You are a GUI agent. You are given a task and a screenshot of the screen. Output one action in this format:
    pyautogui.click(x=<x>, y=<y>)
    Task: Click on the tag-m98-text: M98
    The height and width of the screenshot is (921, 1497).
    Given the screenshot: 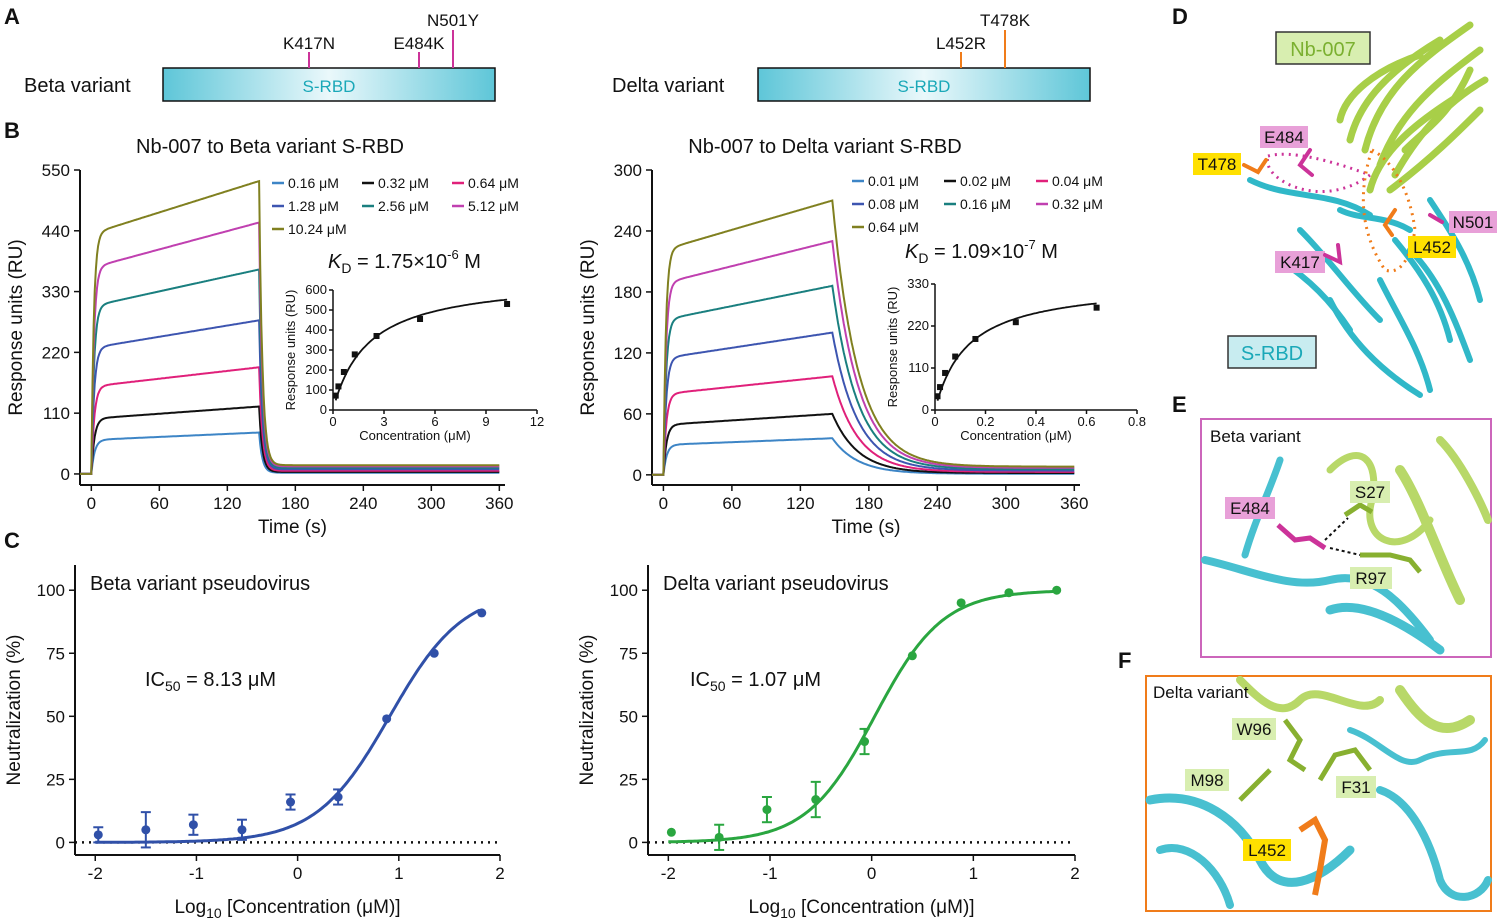 What is the action you would take?
    pyautogui.click(x=1206, y=780)
    